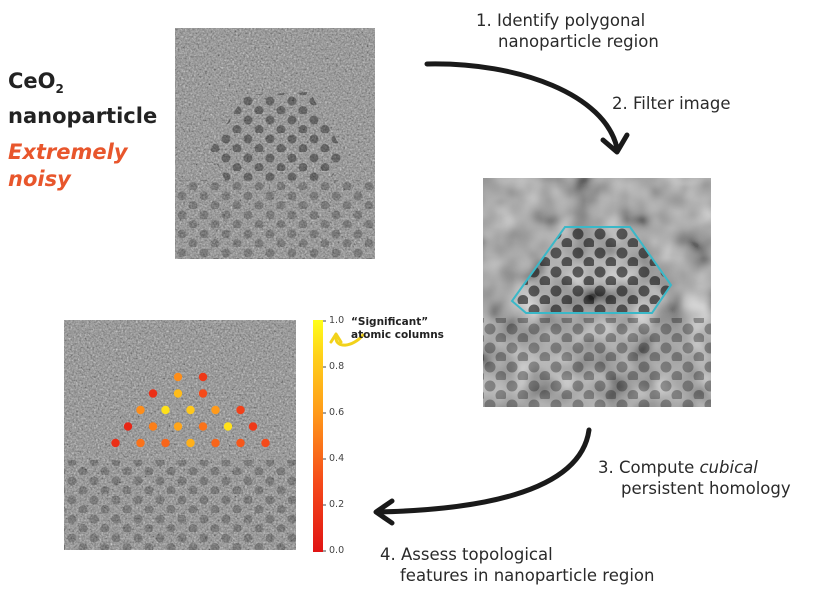 This screenshot has height=590, width=817. I want to click on colorbar-gradient, so click(318, 436).